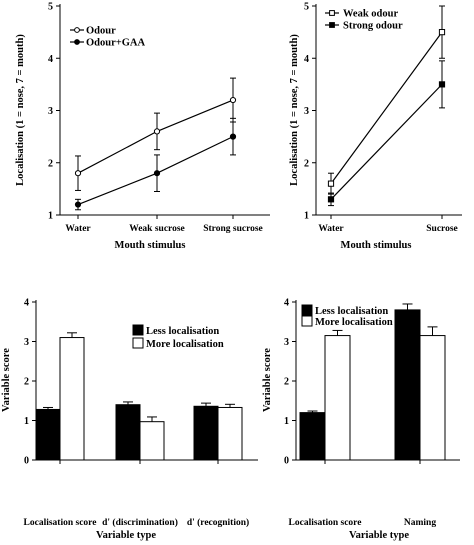 Image resolution: width=474 pixels, height=545 pixels. Describe the element at coordinates (373, 26) in the screenshot. I see `legend-label: Strong odour` at that location.